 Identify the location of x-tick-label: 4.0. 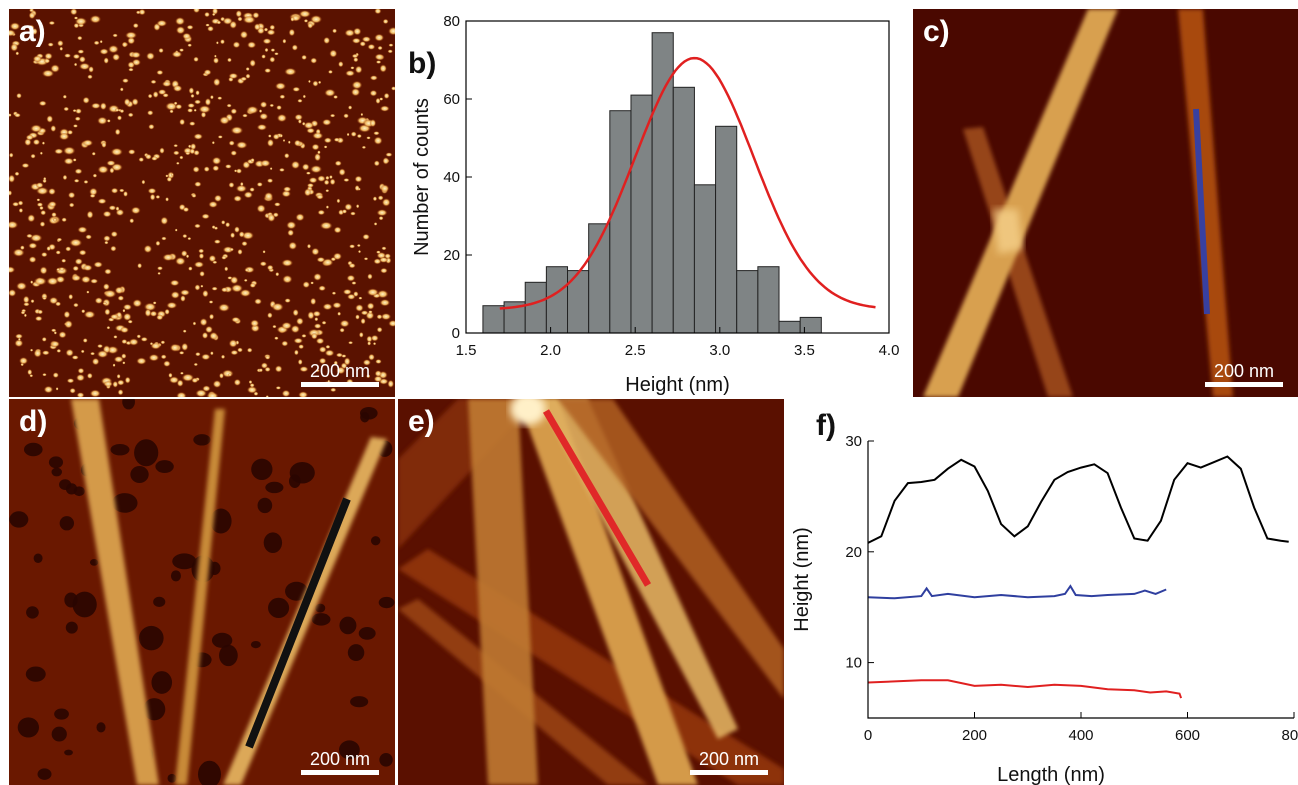
(889, 350).